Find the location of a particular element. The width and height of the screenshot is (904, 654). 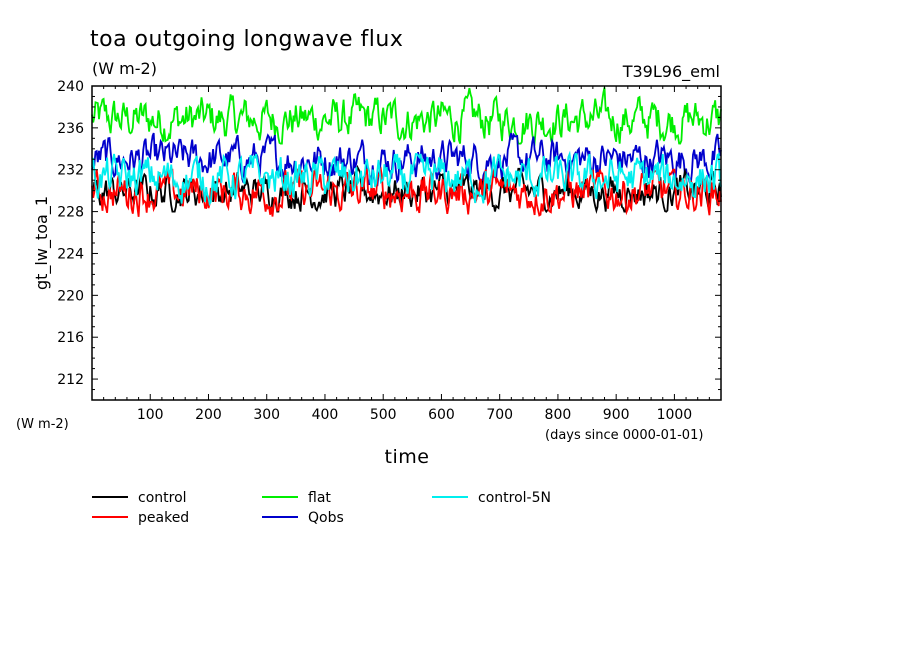

series-peaked is located at coordinates (406, 191).